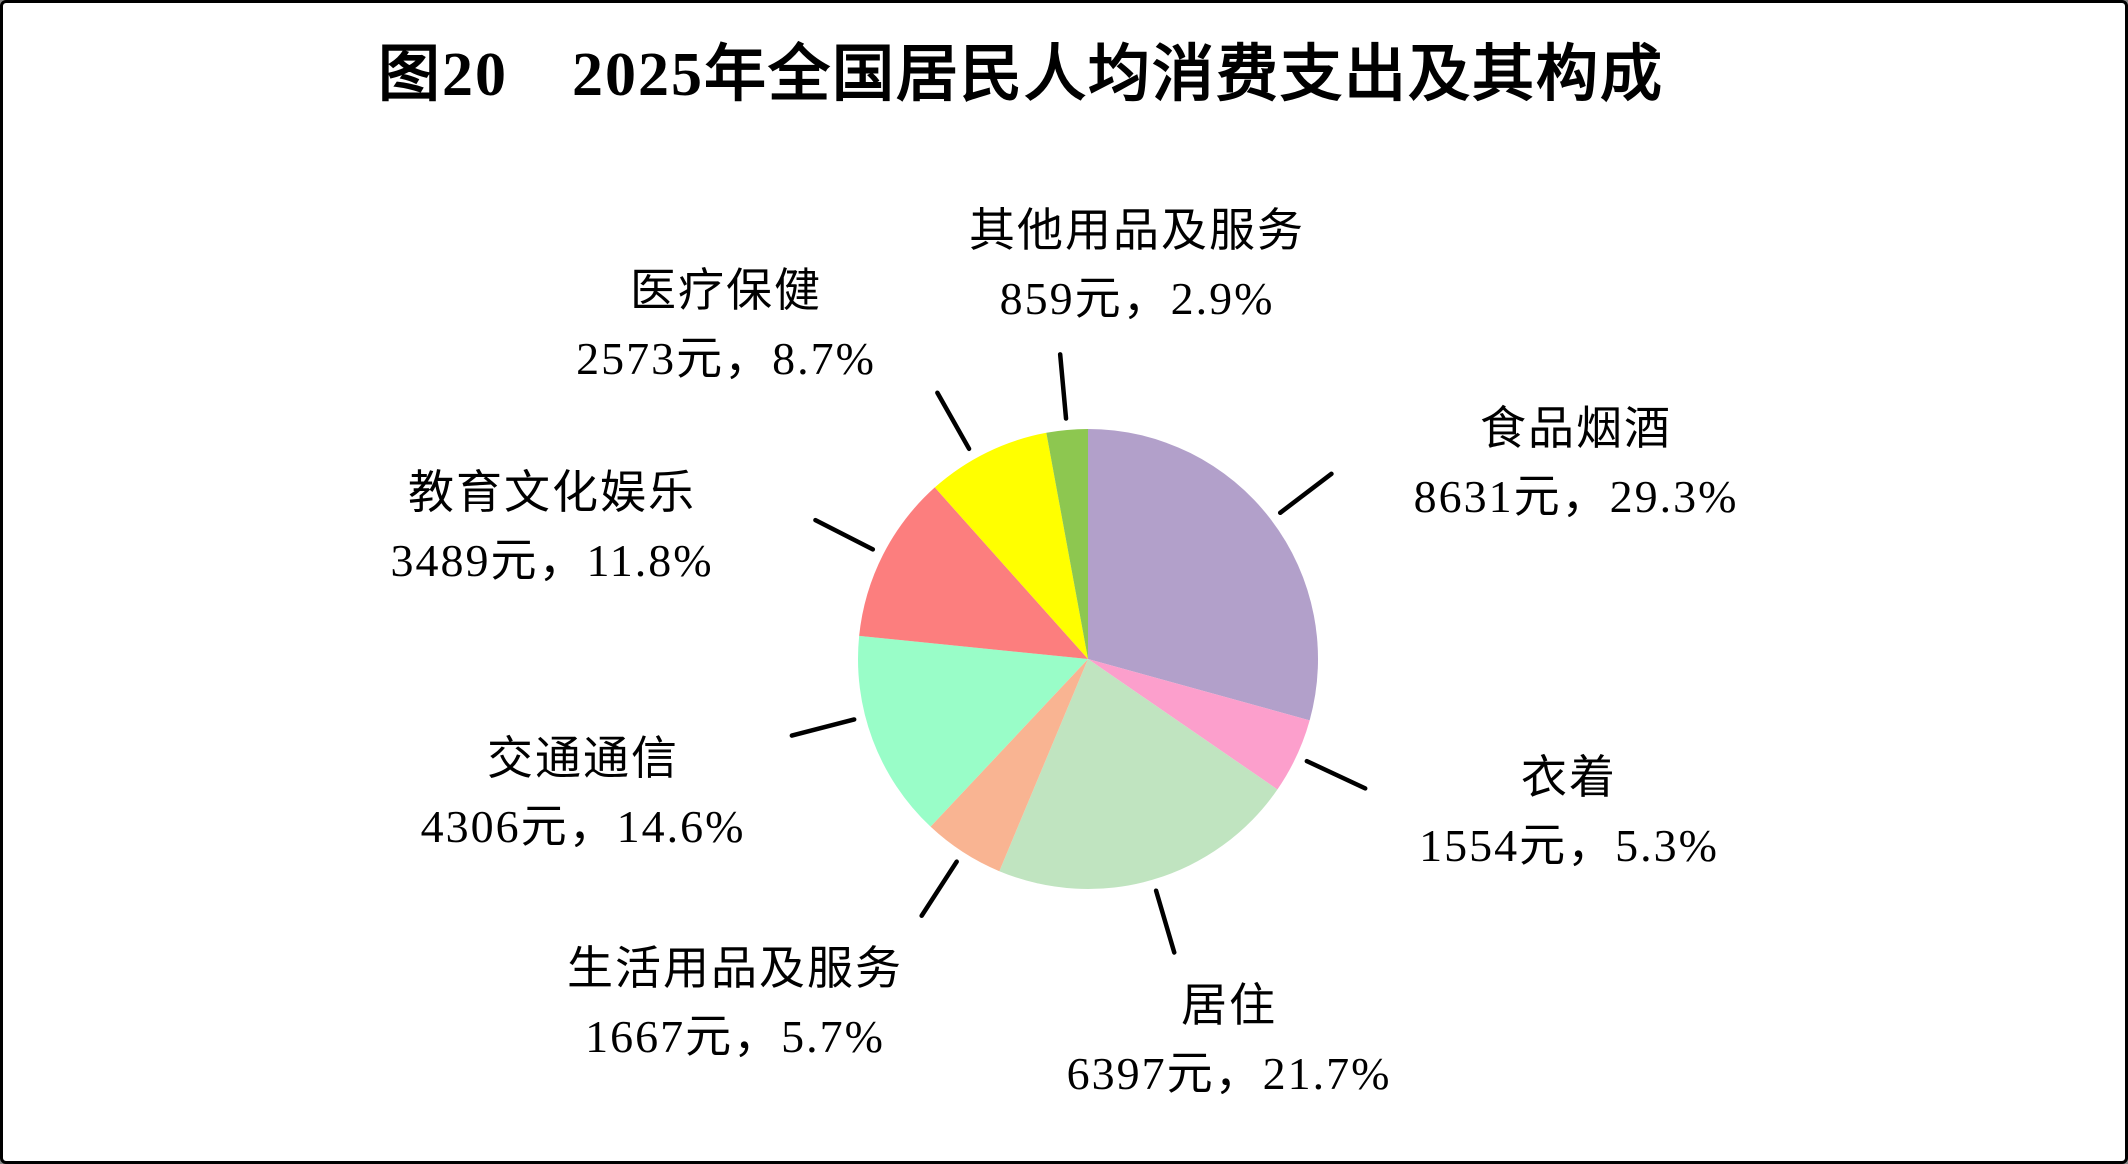  I want to click on pie-slice-housing, so click(1138, 774).